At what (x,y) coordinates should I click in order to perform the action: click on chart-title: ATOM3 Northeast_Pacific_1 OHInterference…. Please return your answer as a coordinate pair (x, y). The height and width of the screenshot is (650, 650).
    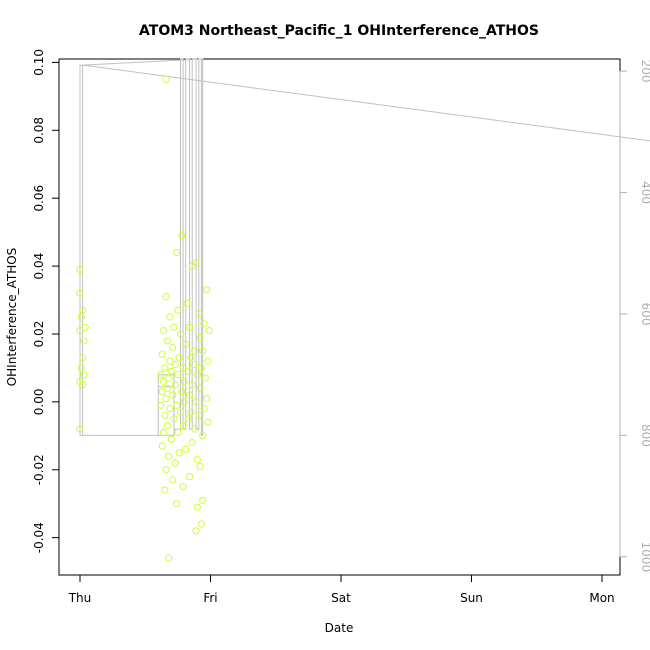
    Looking at the image, I should click on (339, 31).